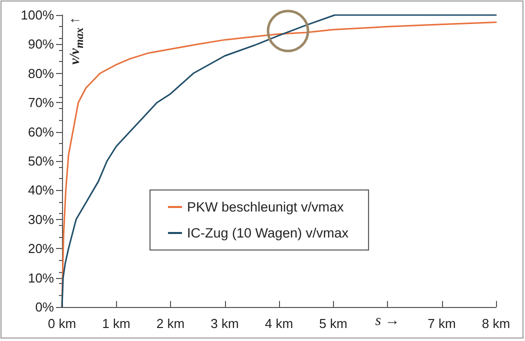 Image resolution: width=525 pixels, height=341 pixels. What do you see at coordinates (279, 323) in the screenshot?
I see `x-tick-label: 4 km` at bounding box center [279, 323].